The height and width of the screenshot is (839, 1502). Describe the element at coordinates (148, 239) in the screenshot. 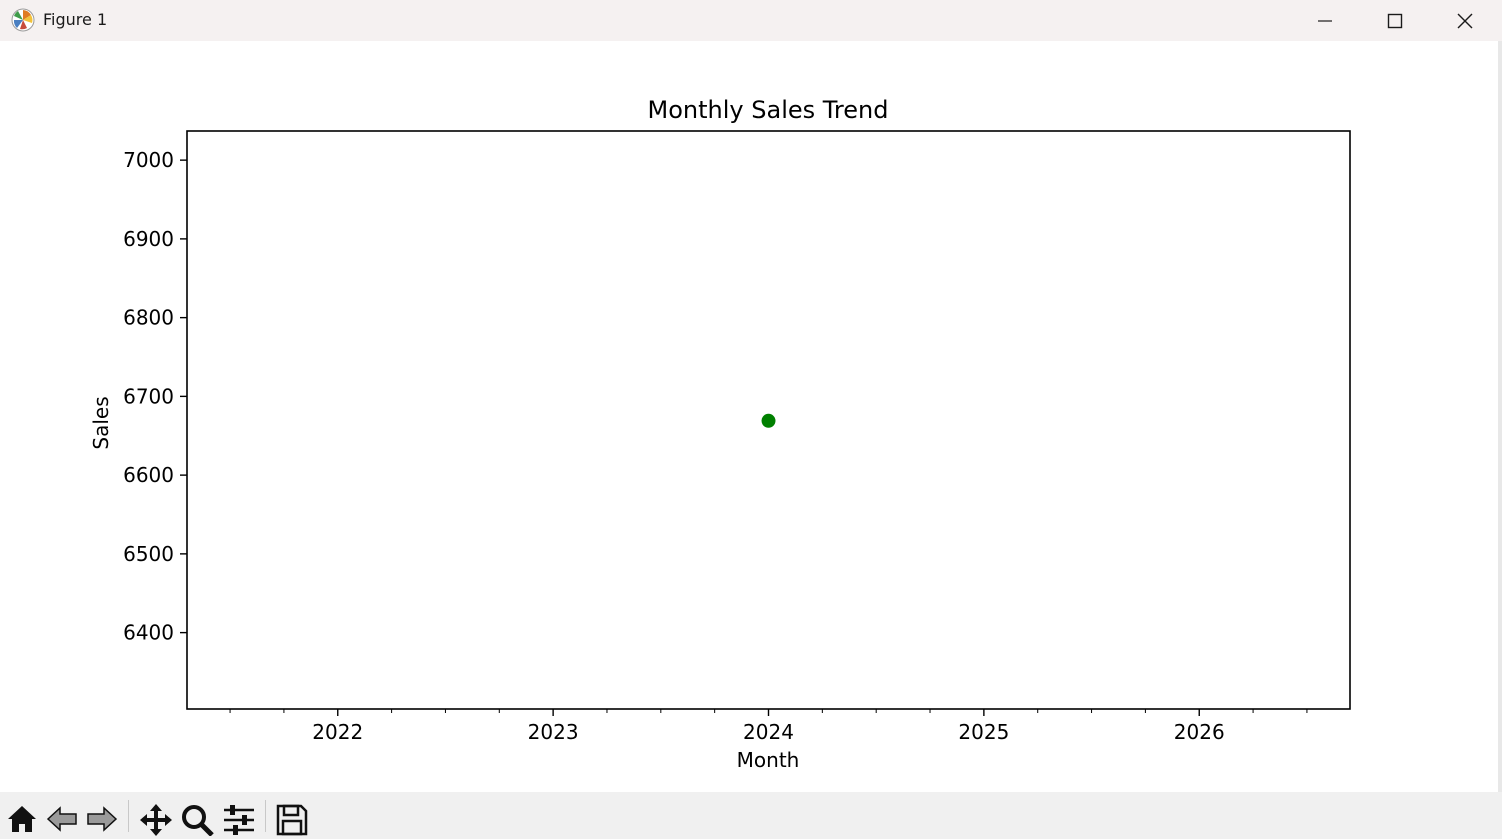

I see `y-tick-label: 6900` at that location.